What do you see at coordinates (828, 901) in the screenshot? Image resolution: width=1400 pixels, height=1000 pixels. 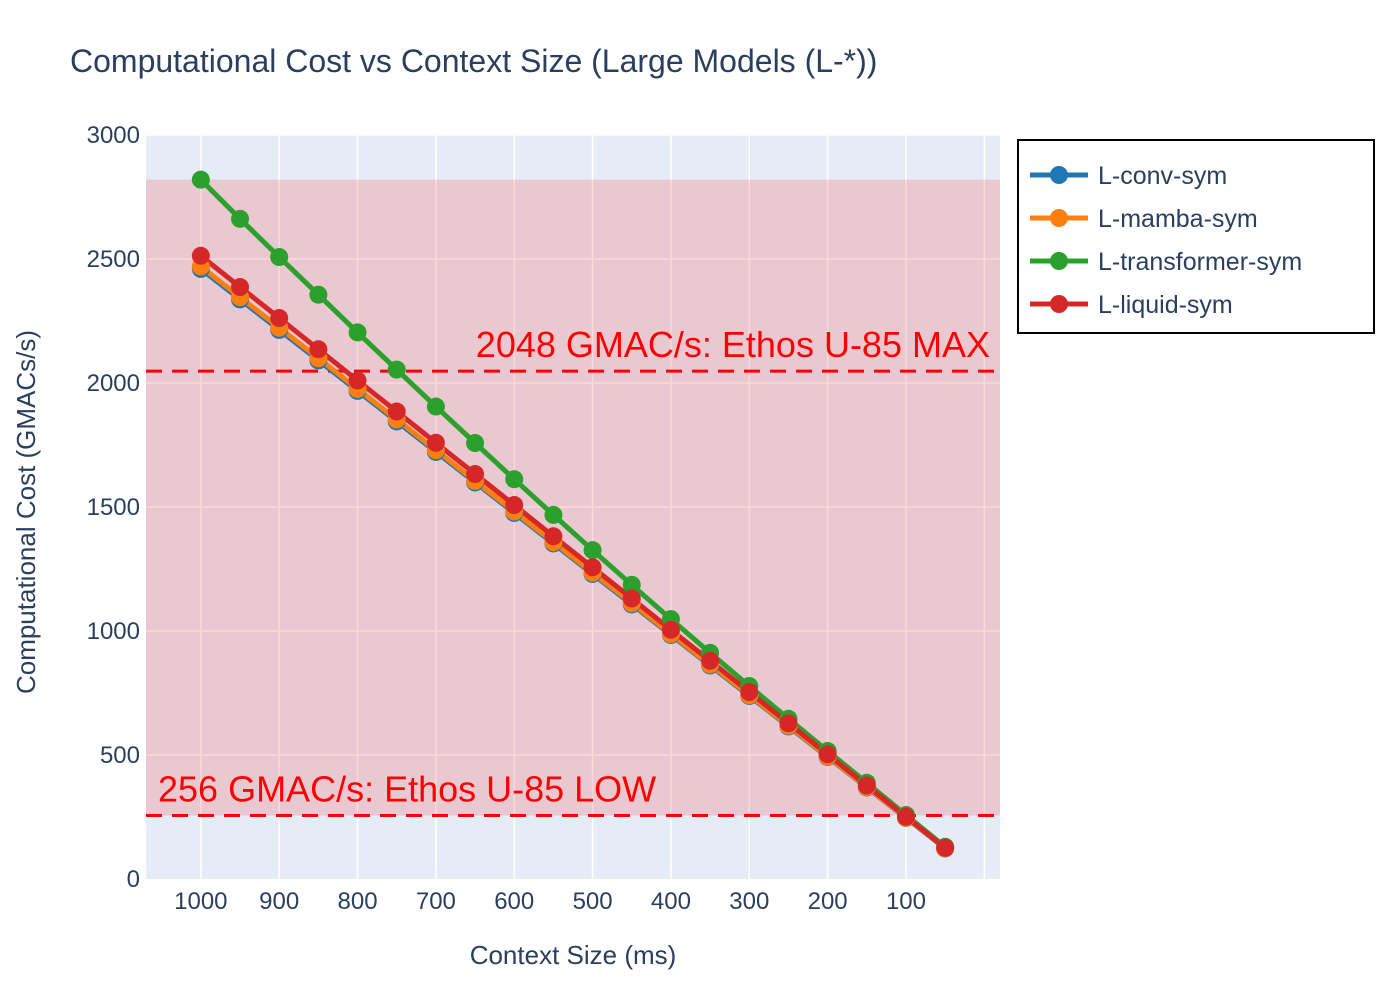 I see `x-tick-label: 200` at bounding box center [828, 901].